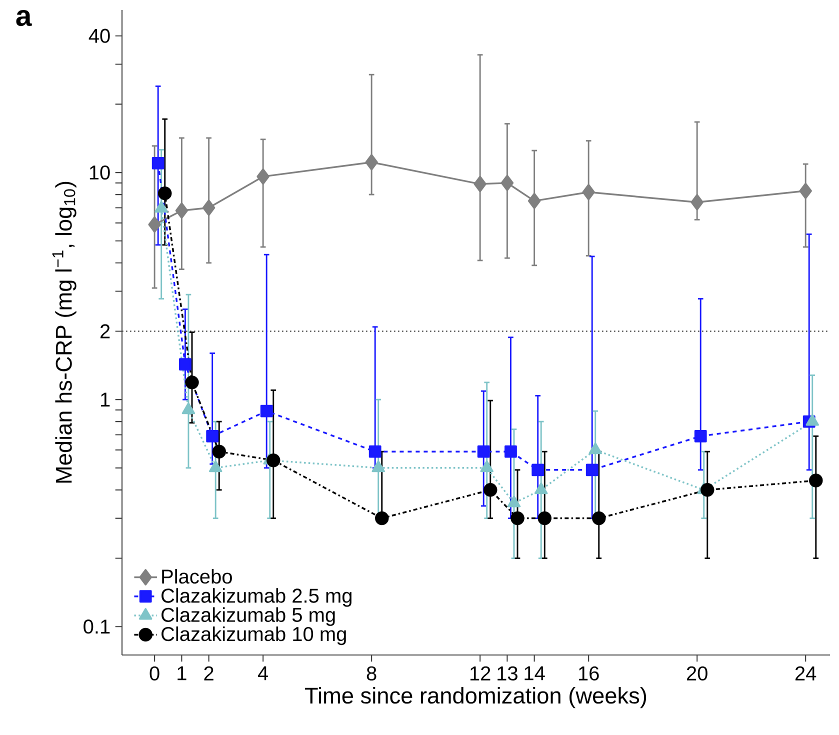 This screenshot has height=735, width=839. I want to click on x-tick-label: 20, so click(697, 673).